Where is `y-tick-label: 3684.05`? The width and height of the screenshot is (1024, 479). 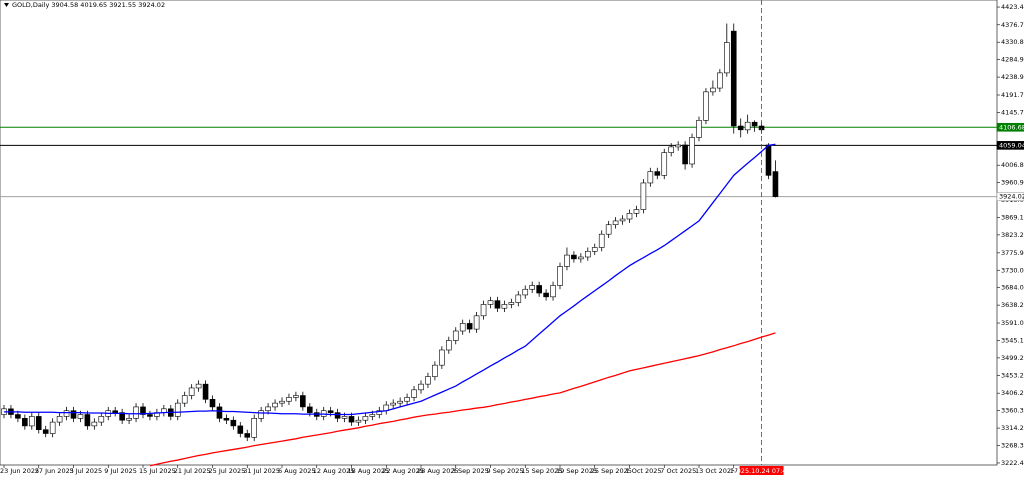
y-tick-label: 3684.05 is located at coordinates (1012, 288).